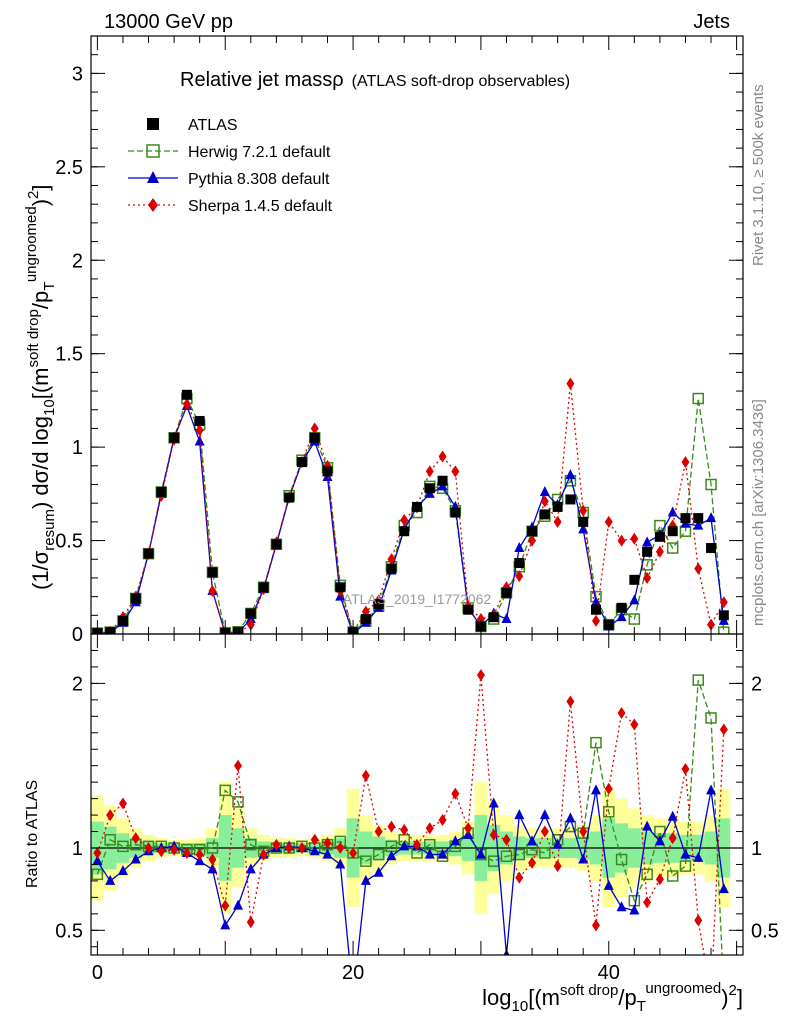 The image size is (786, 1024). Describe the element at coordinates (77, 448) in the screenshot. I see `main-ytick-label-2: 1` at that location.